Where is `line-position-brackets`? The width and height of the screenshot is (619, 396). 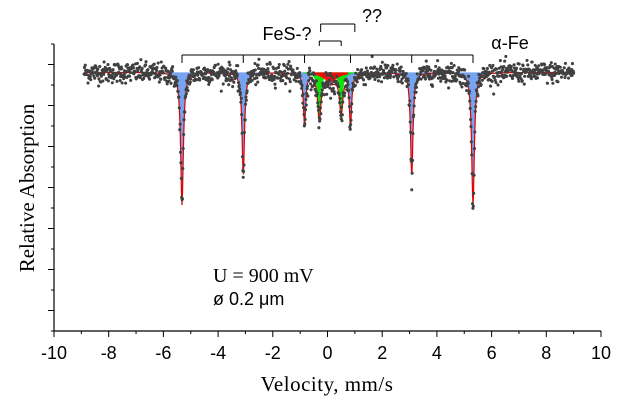 line-position-brackets is located at coordinates (327, 43).